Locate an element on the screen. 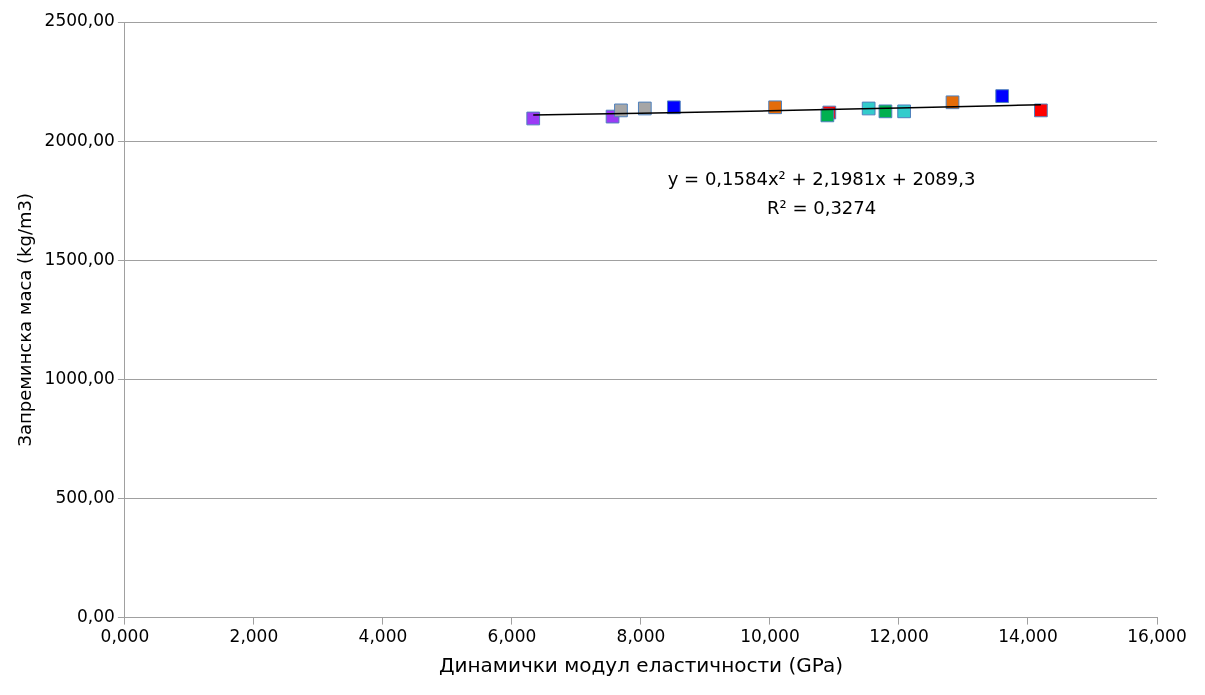 This screenshot has height=695, width=1205. y-tick-label: 1000,00 is located at coordinates (79, 377).